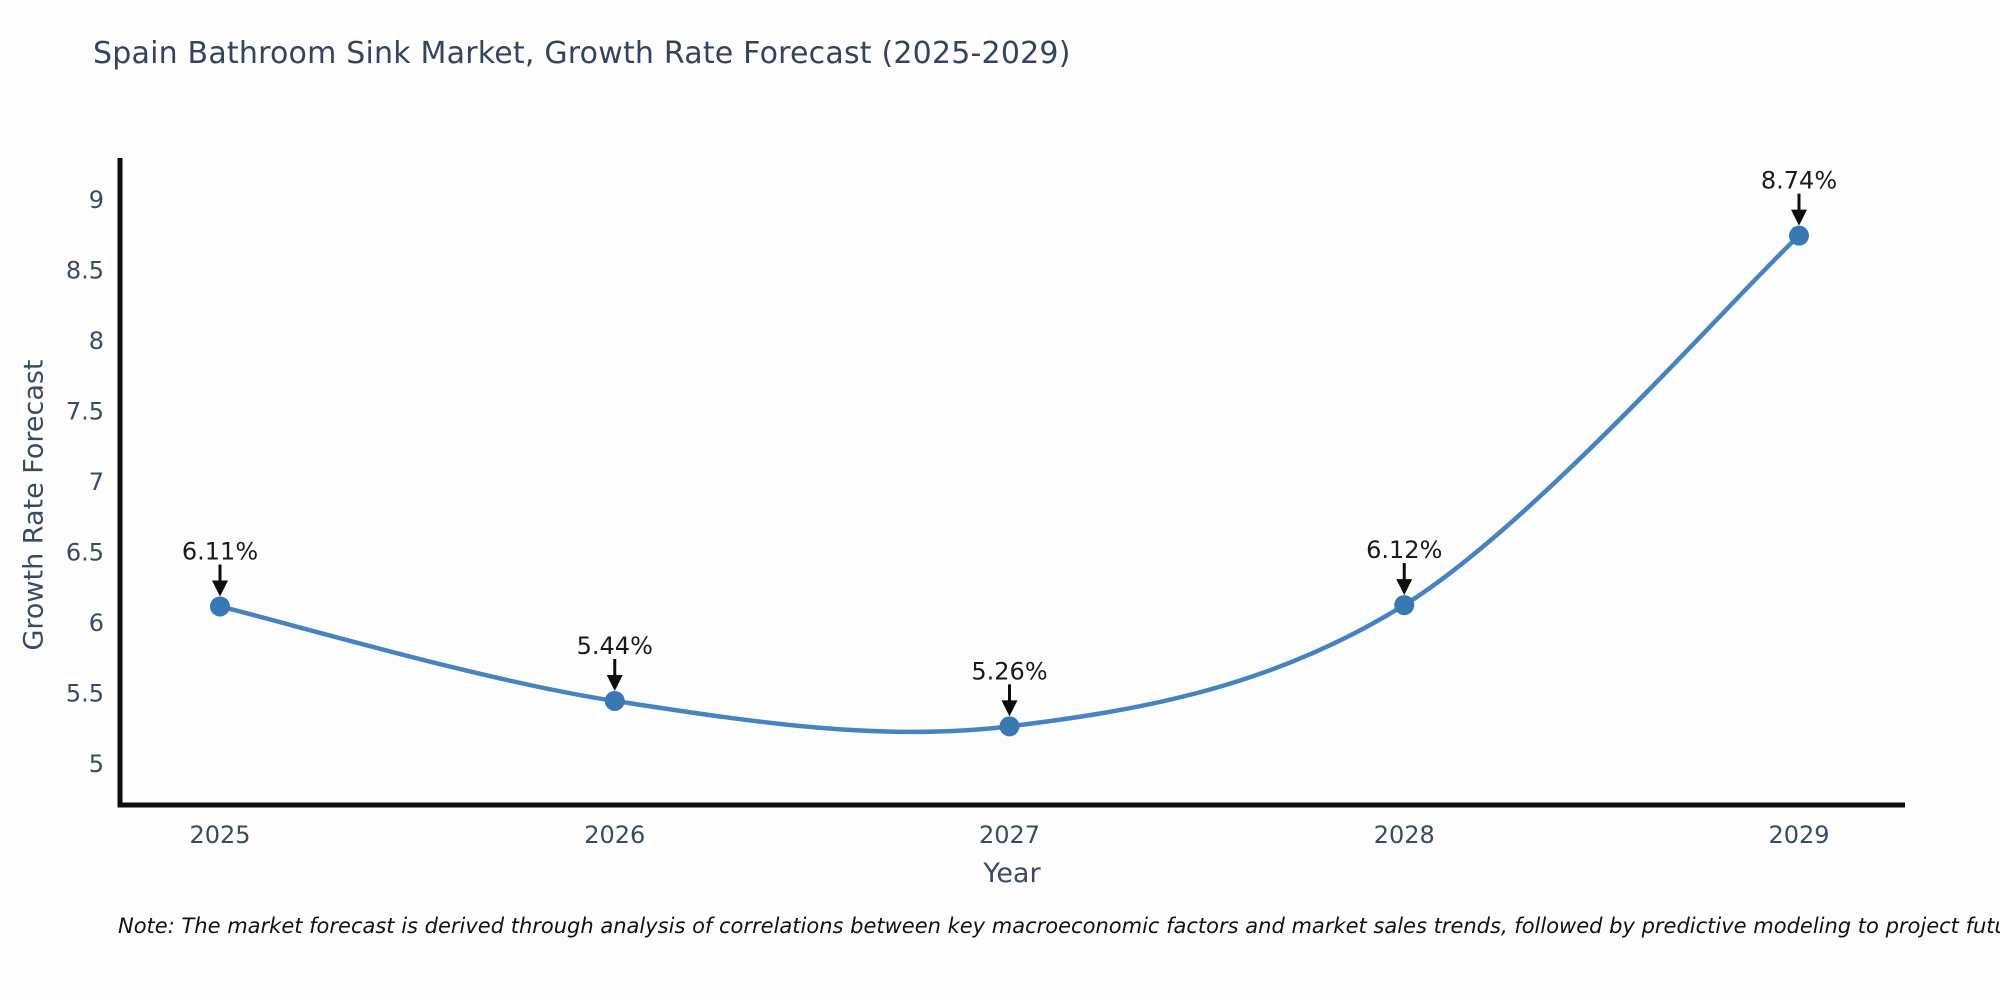 Image resolution: width=2000 pixels, height=1000 pixels. What do you see at coordinates (220, 551) in the screenshot?
I see `point-value-label: 6.11%` at bounding box center [220, 551].